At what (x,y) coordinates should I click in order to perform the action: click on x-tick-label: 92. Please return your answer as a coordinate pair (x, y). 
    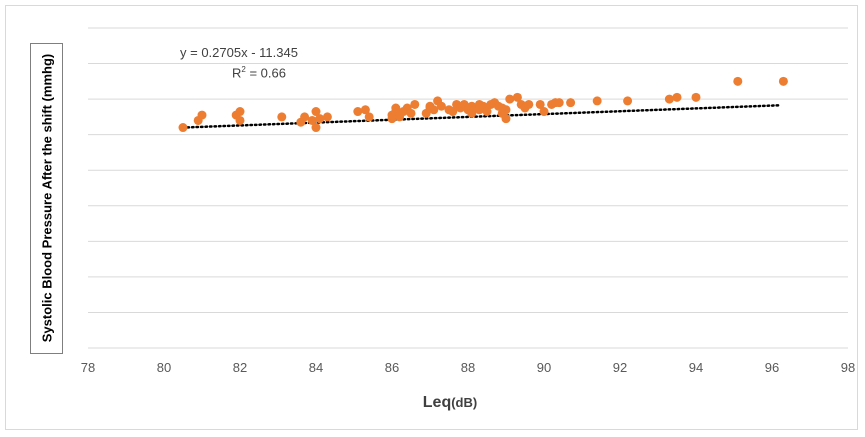
    Looking at the image, I should click on (620, 367).